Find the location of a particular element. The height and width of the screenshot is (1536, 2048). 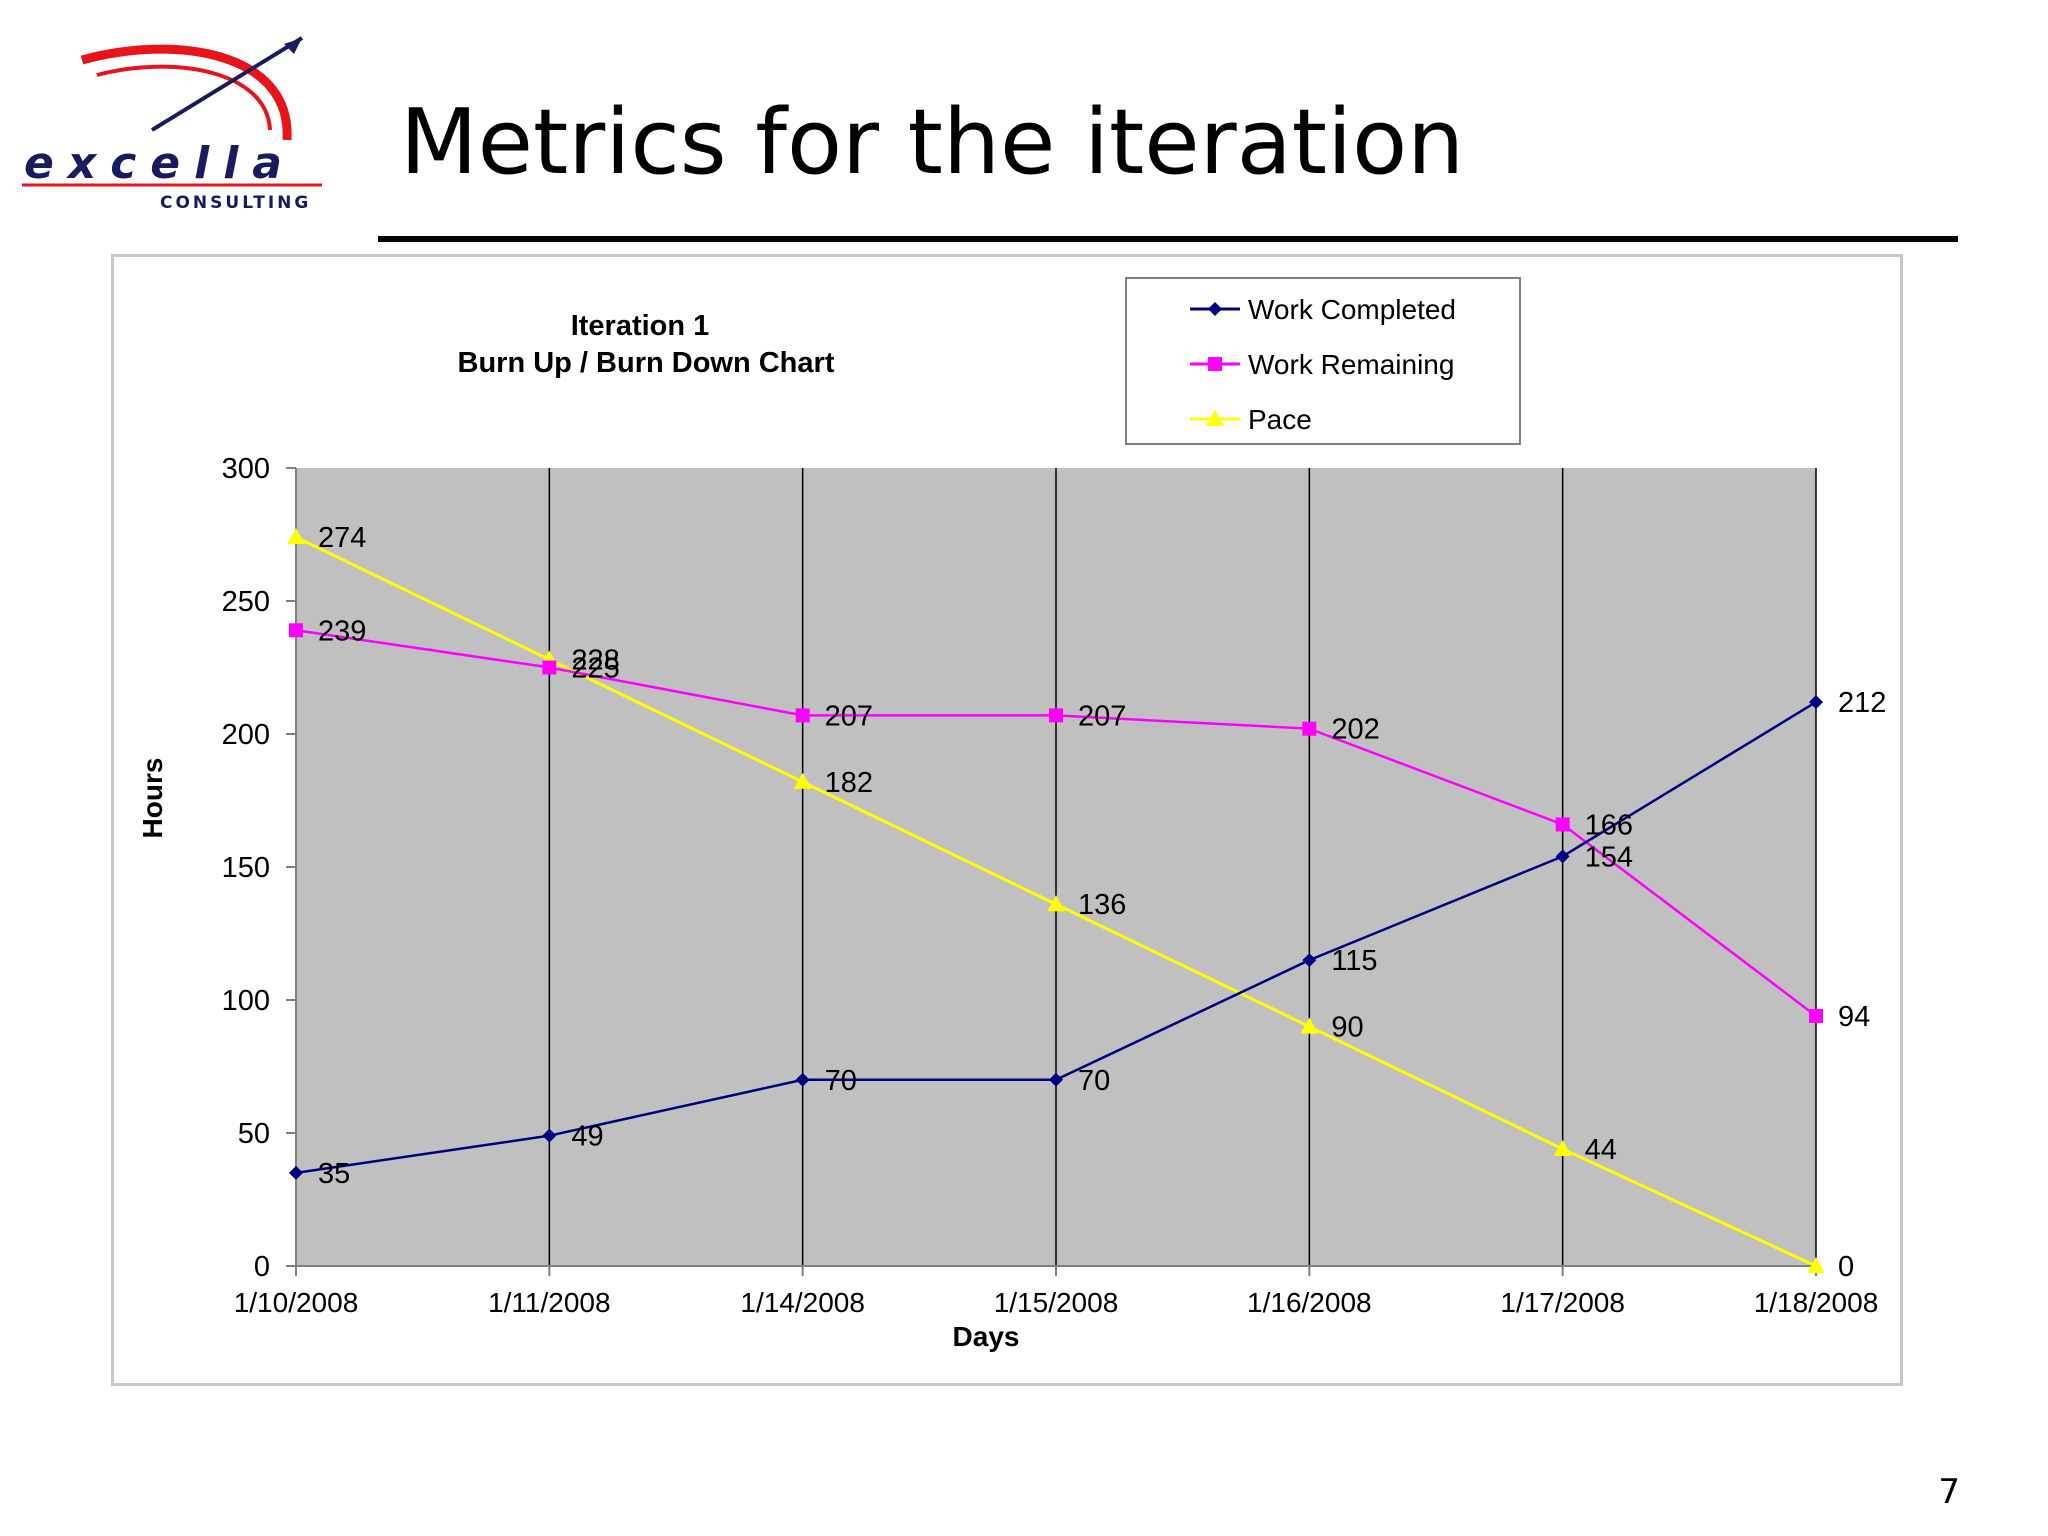

work-remaining-data-label: 239 is located at coordinates (342, 631).